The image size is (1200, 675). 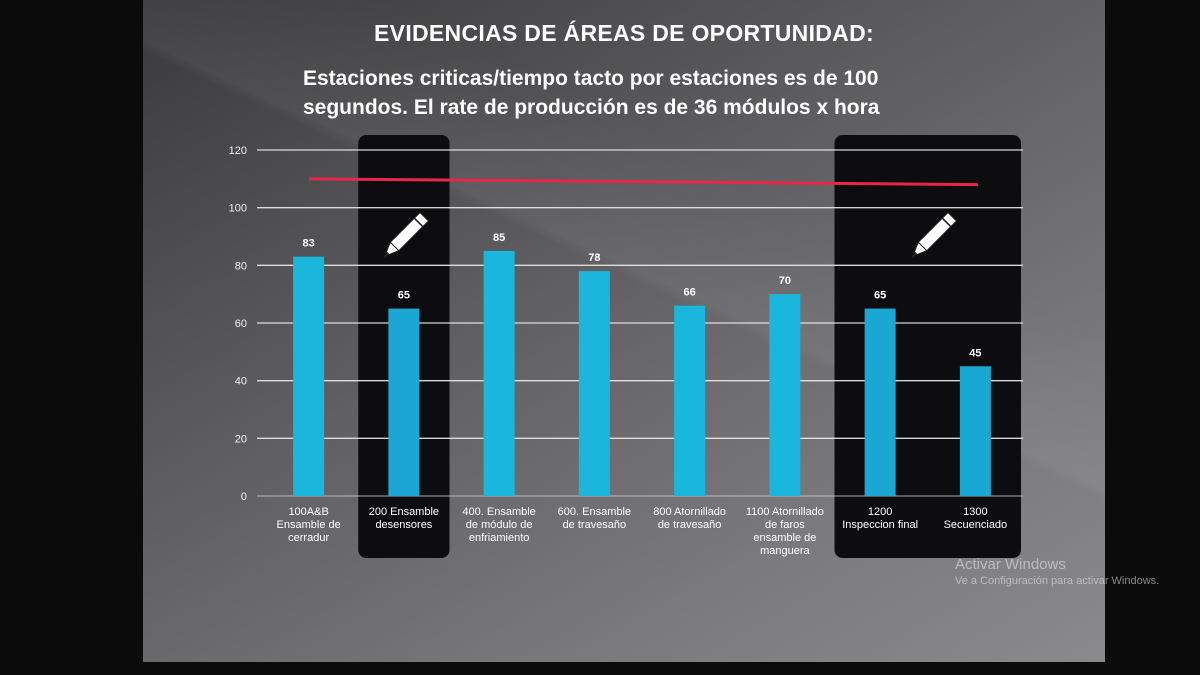 What do you see at coordinates (241, 382) in the screenshot?
I see `y-tick-label: 40` at bounding box center [241, 382].